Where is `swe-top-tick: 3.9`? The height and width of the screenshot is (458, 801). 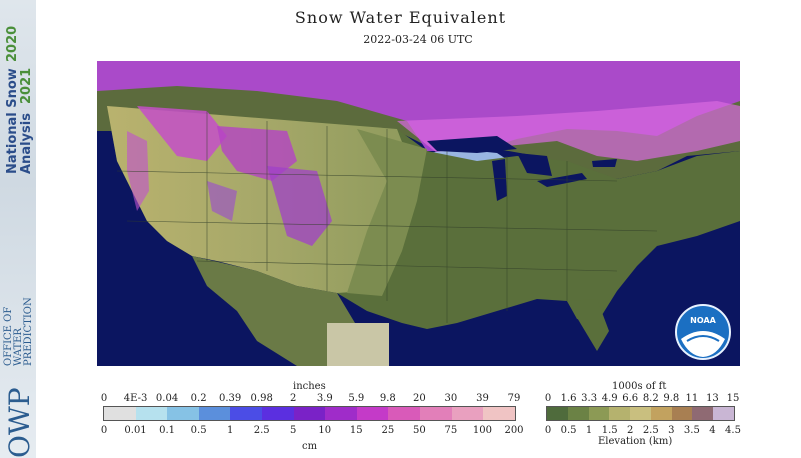 swe-top-tick: 3.9 is located at coordinates (324, 398).